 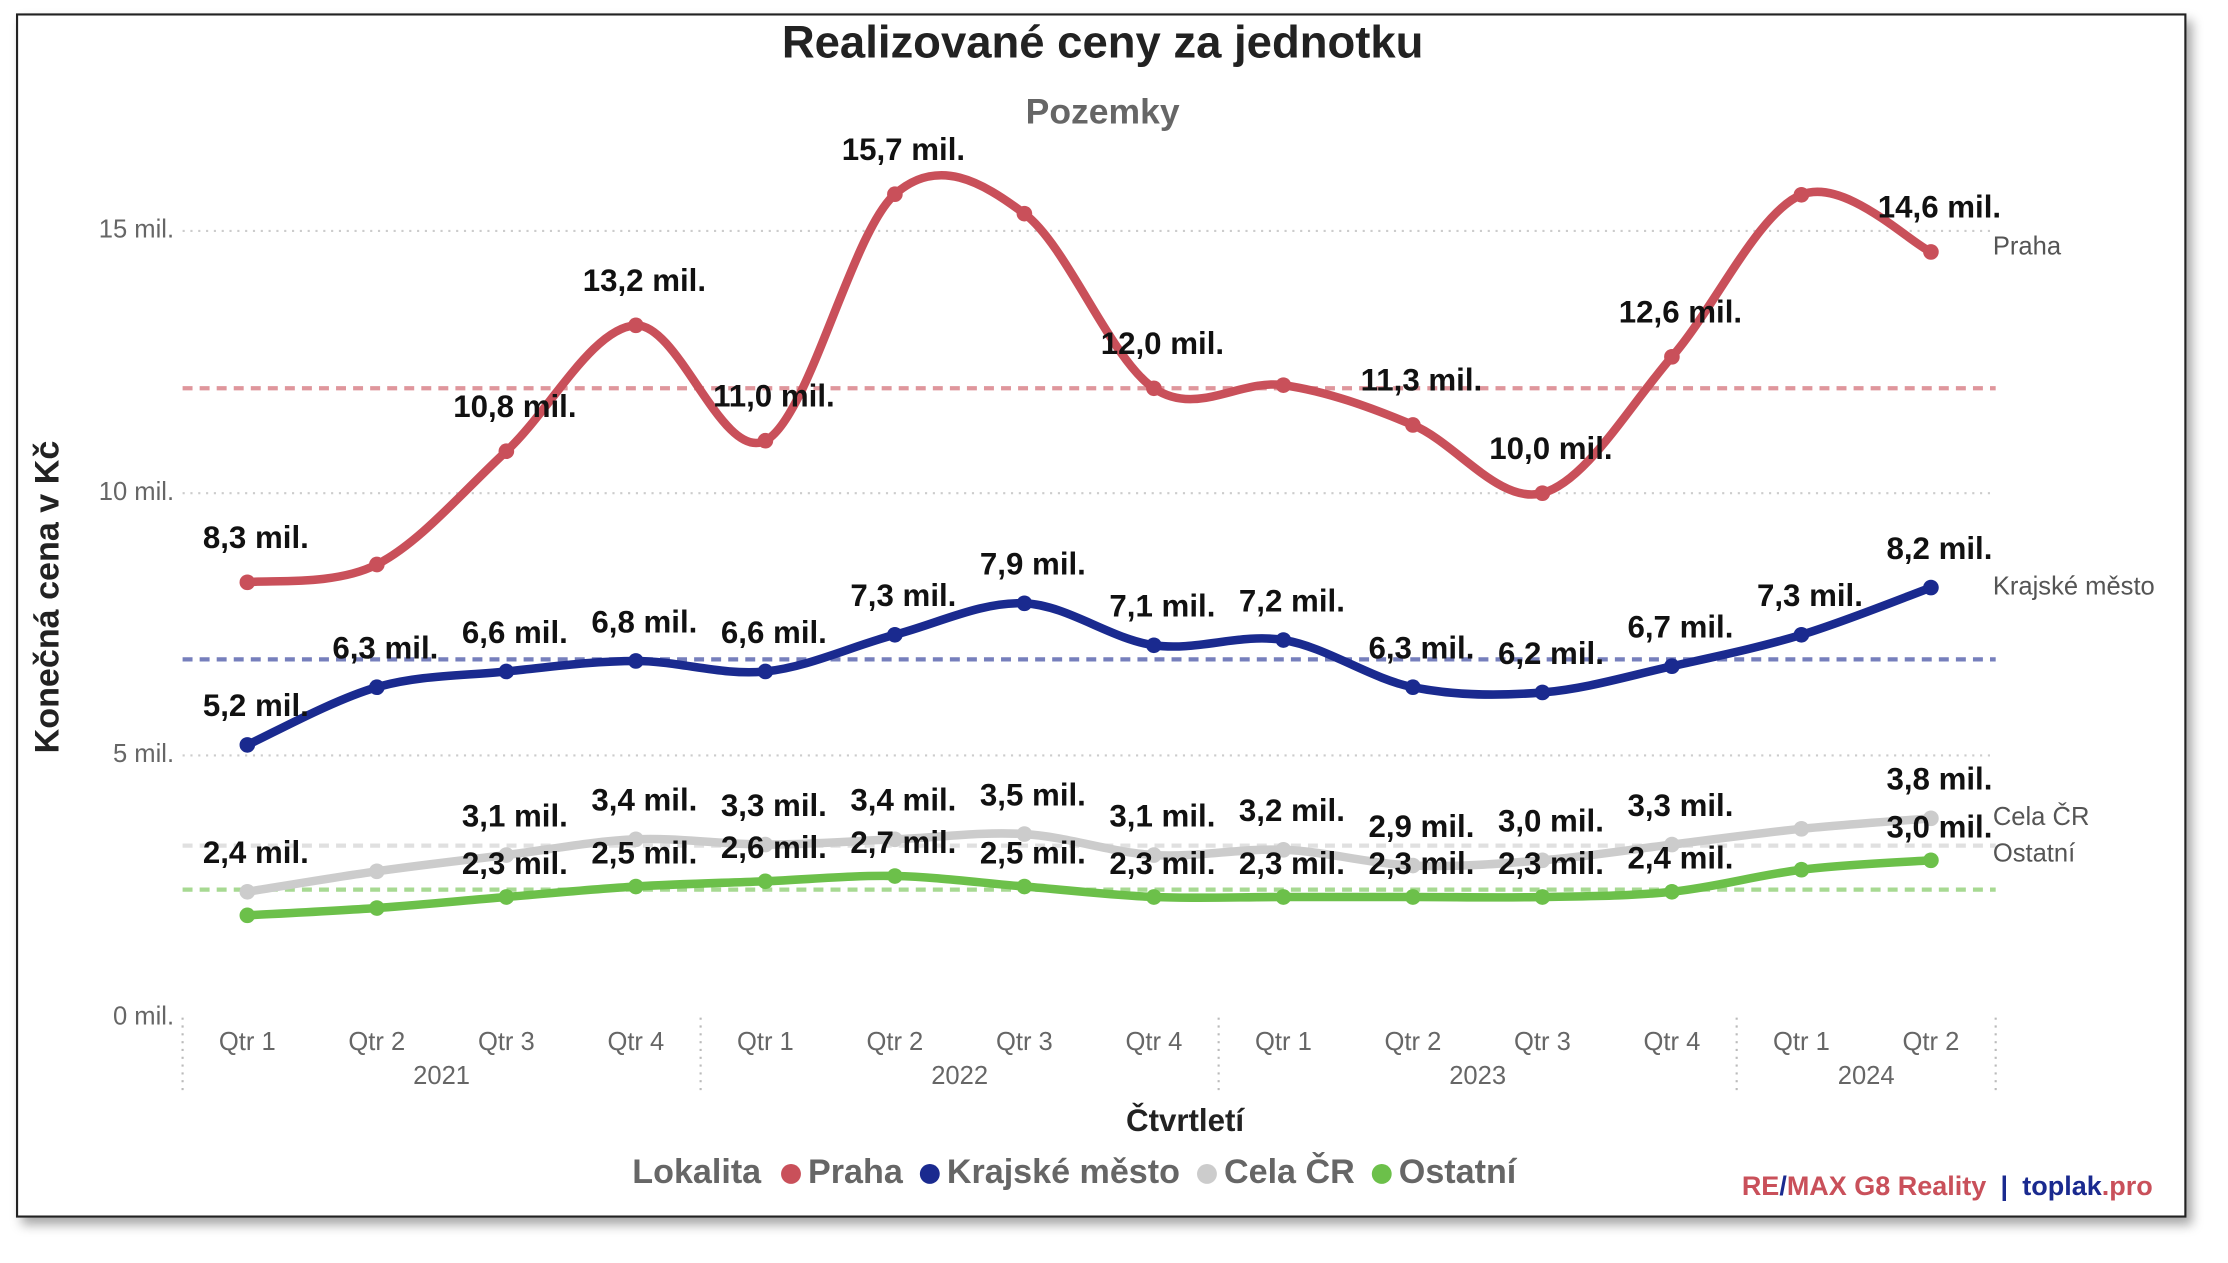 I want to click on data-label: 11,0 mil., so click(x=774, y=395).